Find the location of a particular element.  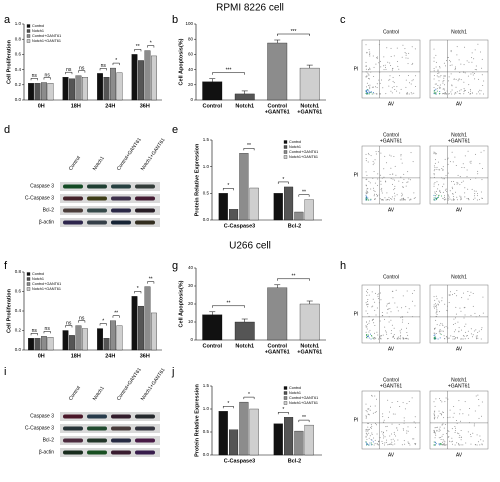

section-title: RPMI 8226 cell is located at coordinates (250, 8).